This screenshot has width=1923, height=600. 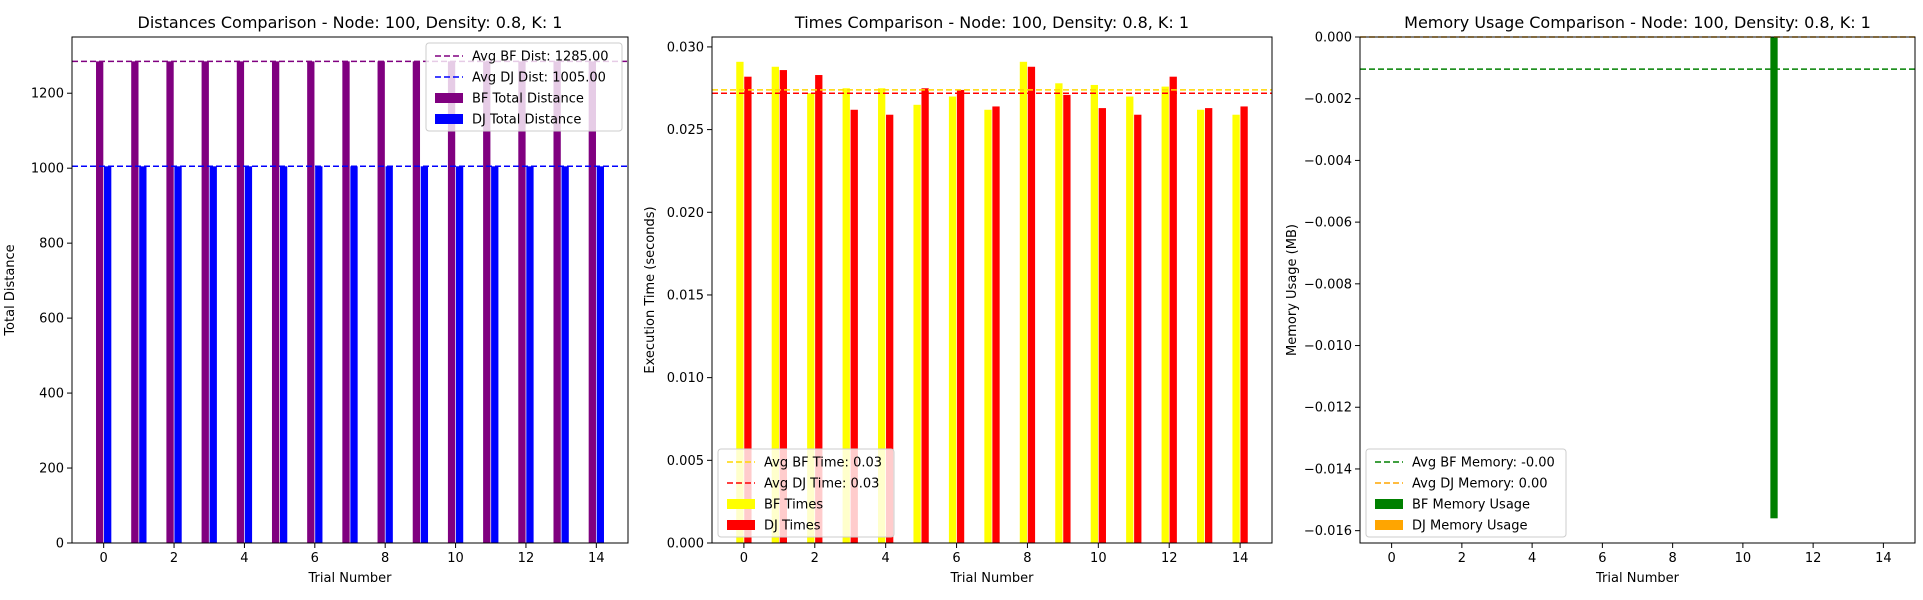 What do you see at coordinates (51, 319) in the screenshot?
I see `y-tick-label: 600` at bounding box center [51, 319].